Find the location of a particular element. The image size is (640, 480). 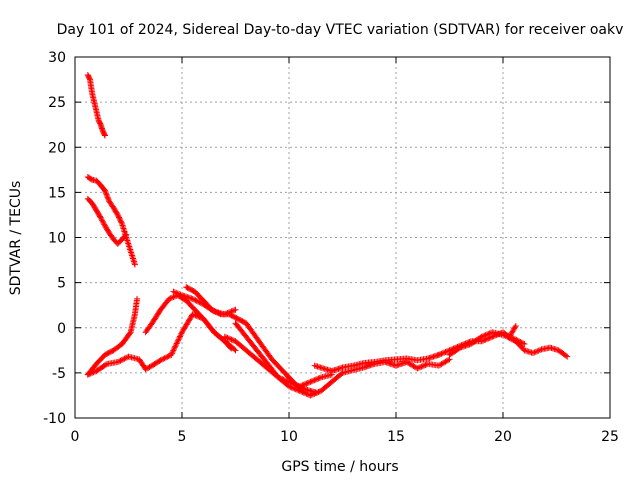

x-axis-label: GPS time / hours is located at coordinates (339, 467).